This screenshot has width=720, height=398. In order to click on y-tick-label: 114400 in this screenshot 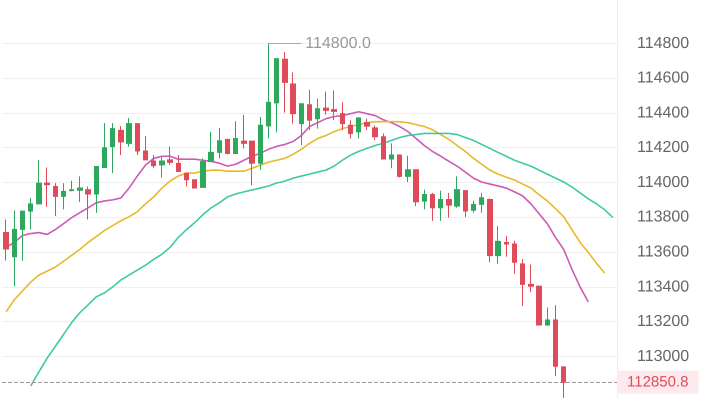, I will do `click(663, 113)`.